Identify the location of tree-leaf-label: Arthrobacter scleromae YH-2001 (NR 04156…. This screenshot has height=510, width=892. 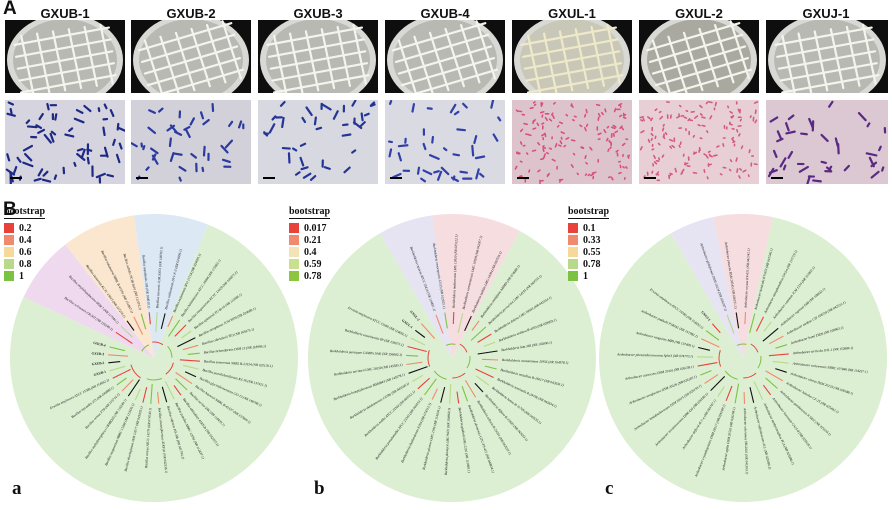
(746, 441).